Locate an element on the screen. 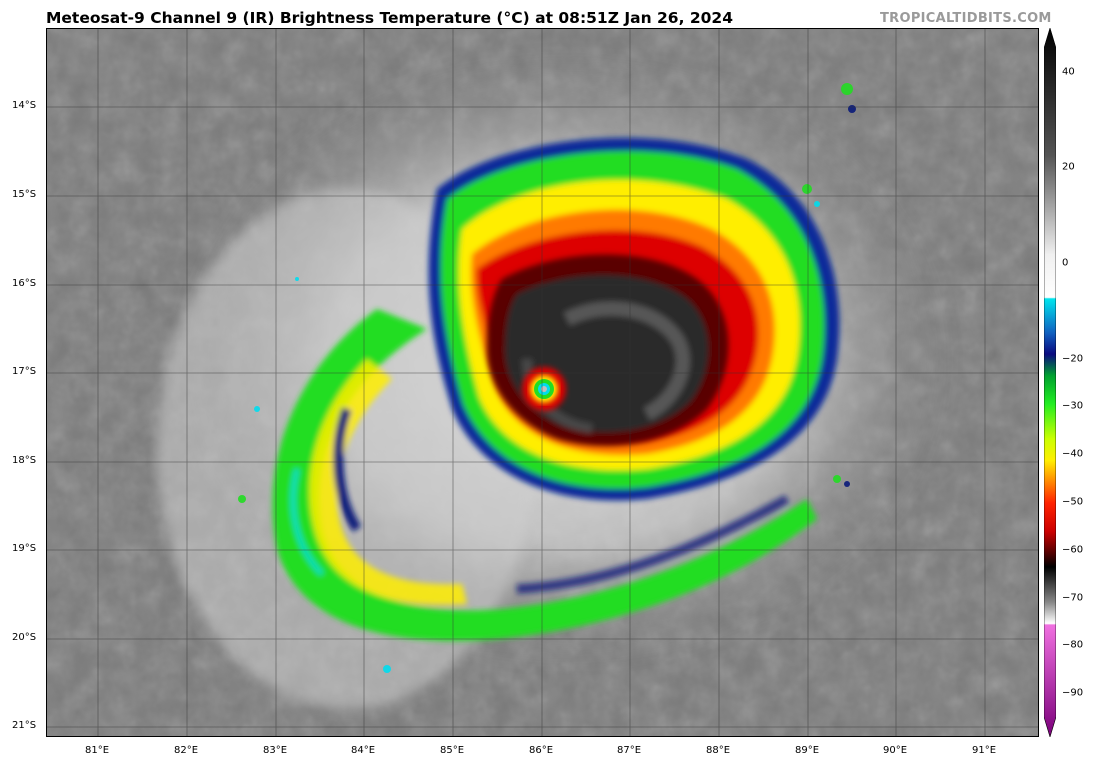 This screenshot has height=767, width=1108. lon-label-83e: 83°E is located at coordinates (275, 750).